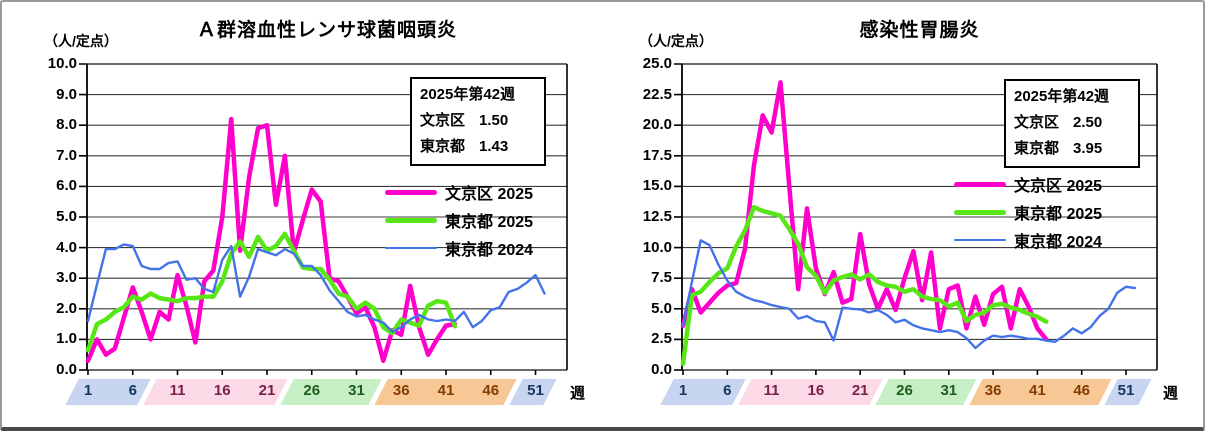 This screenshot has height=431, width=1205. I want to click on series-line-tokyo2024, so click(909, 294).